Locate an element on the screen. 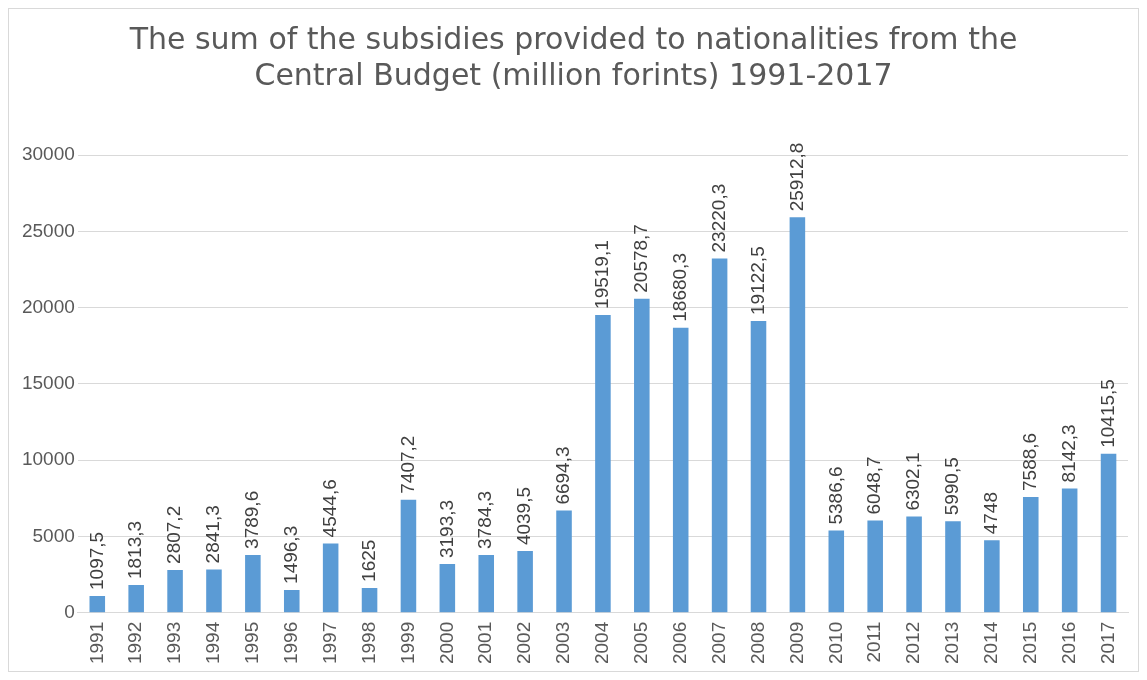 The width and height of the screenshot is (1147, 680). x-tick-label: 2016 is located at coordinates (1068, 643).